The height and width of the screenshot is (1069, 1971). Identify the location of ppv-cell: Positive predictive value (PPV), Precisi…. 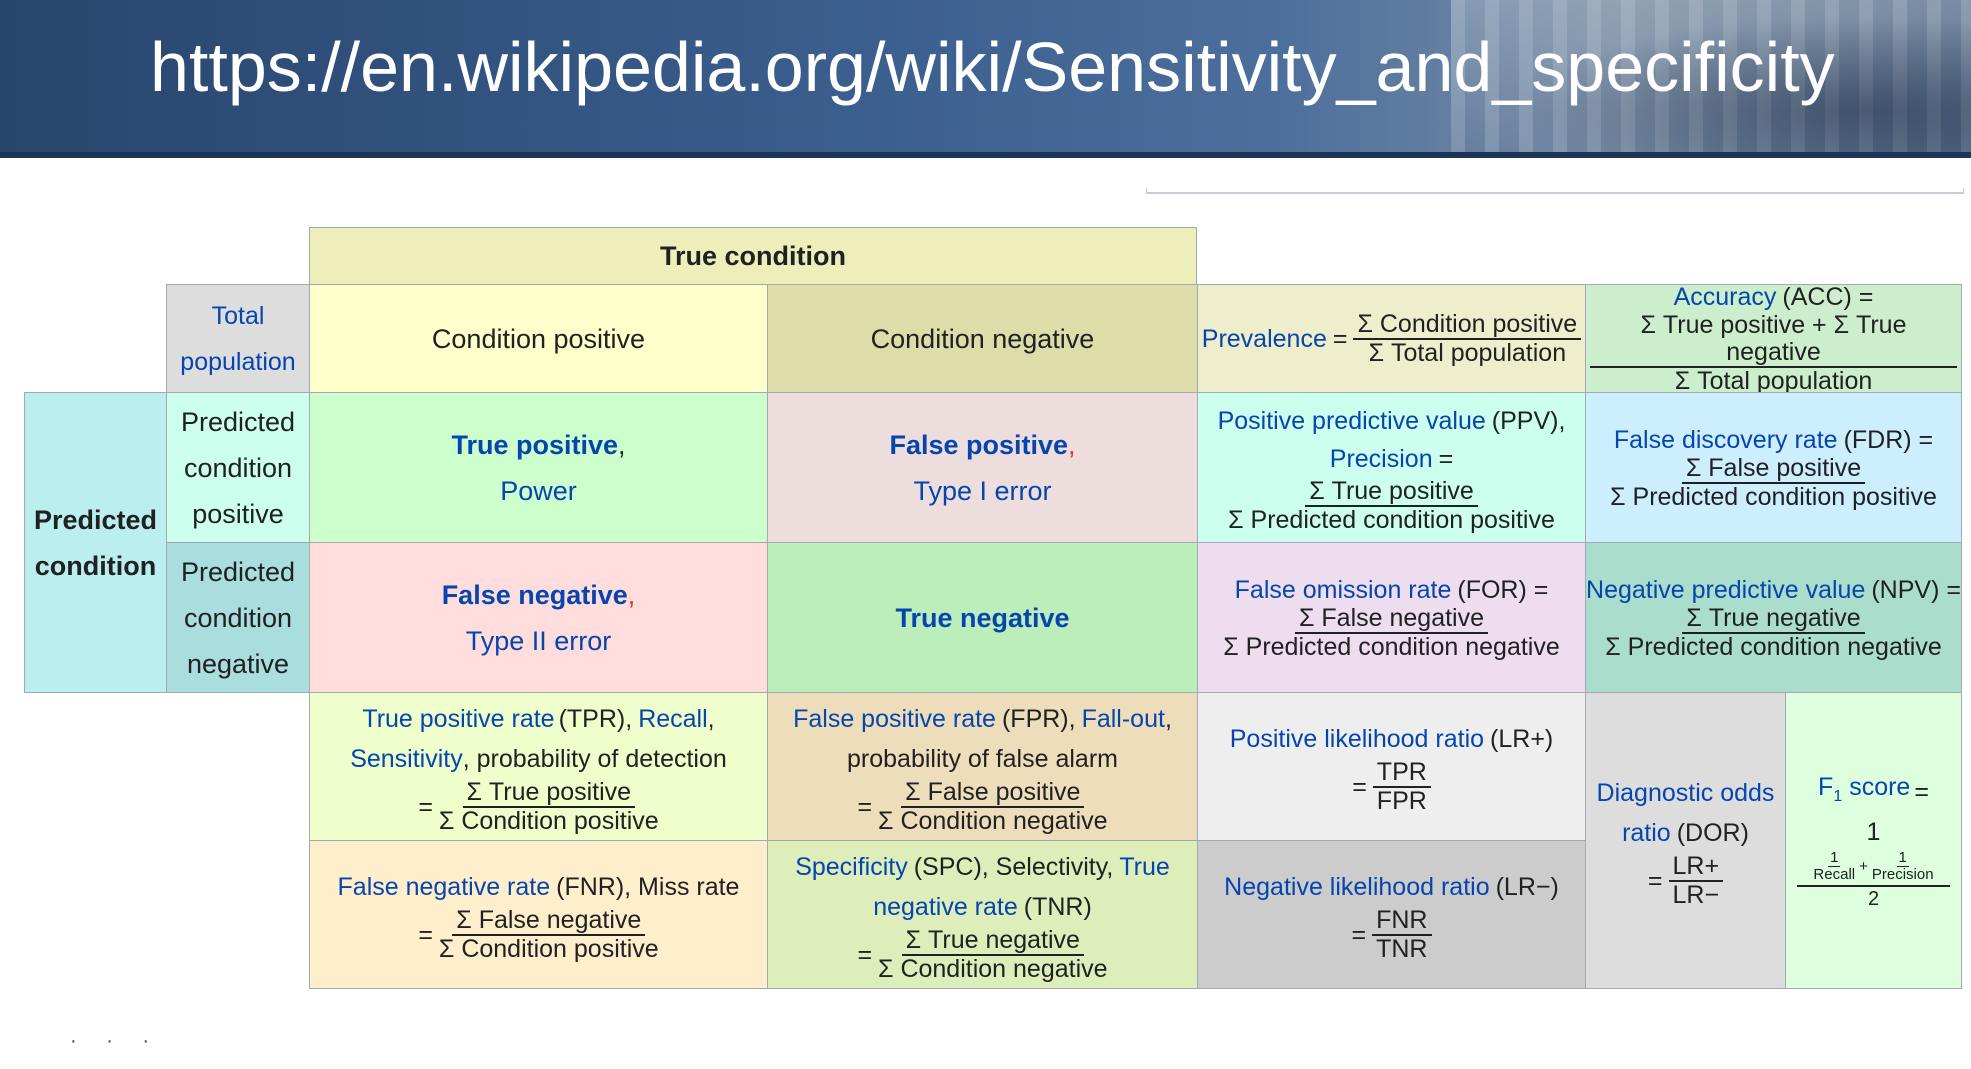
(1391, 467).